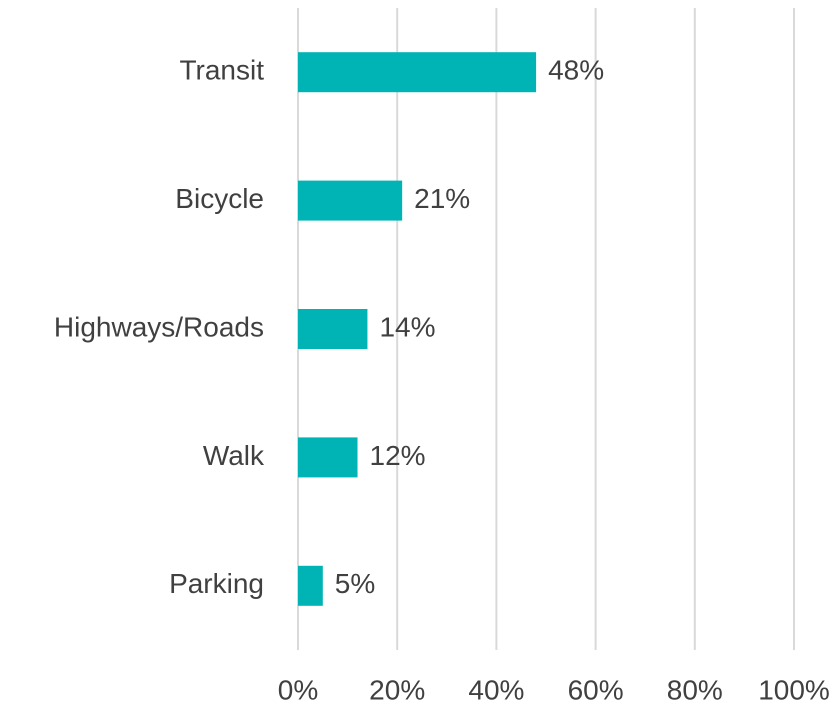 Image resolution: width=838 pixels, height=711 pixels. Describe the element at coordinates (397, 689) in the screenshot. I see `x-tick-label: 20%` at that location.